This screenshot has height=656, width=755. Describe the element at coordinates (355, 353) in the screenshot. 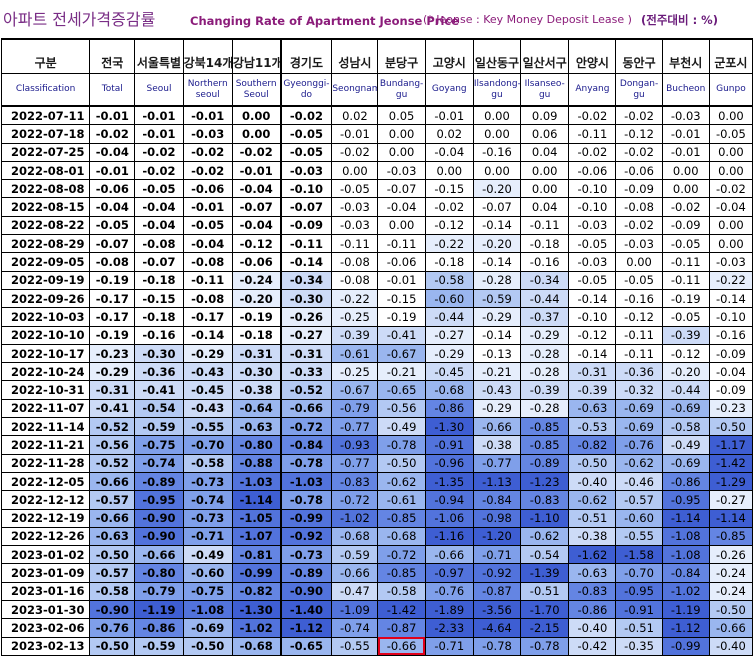

I see `table-cell: -0.61` at that location.